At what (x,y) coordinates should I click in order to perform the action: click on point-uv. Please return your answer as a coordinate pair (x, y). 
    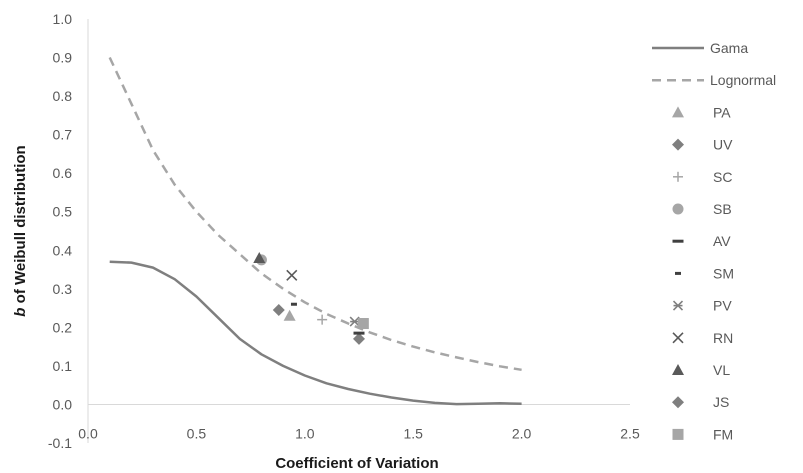
    Looking at the image, I should click on (359, 338).